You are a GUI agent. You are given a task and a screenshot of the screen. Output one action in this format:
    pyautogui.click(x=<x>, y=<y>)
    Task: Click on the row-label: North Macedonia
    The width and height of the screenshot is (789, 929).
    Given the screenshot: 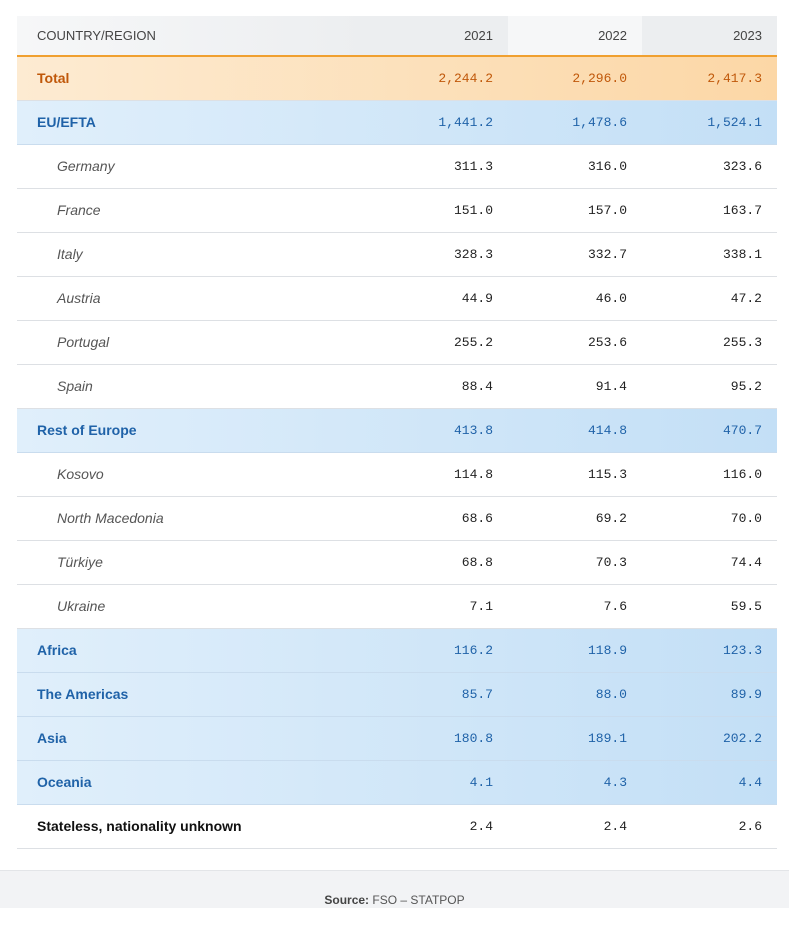 What is the action you would take?
    pyautogui.click(x=195, y=518)
    